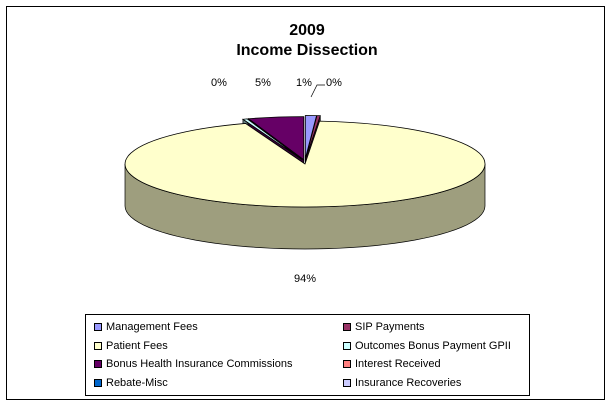 The width and height of the screenshot is (612, 406). What do you see at coordinates (304, 83) in the screenshot?
I see `data-label-management-fees: 1%` at bounding box center [304, 83].